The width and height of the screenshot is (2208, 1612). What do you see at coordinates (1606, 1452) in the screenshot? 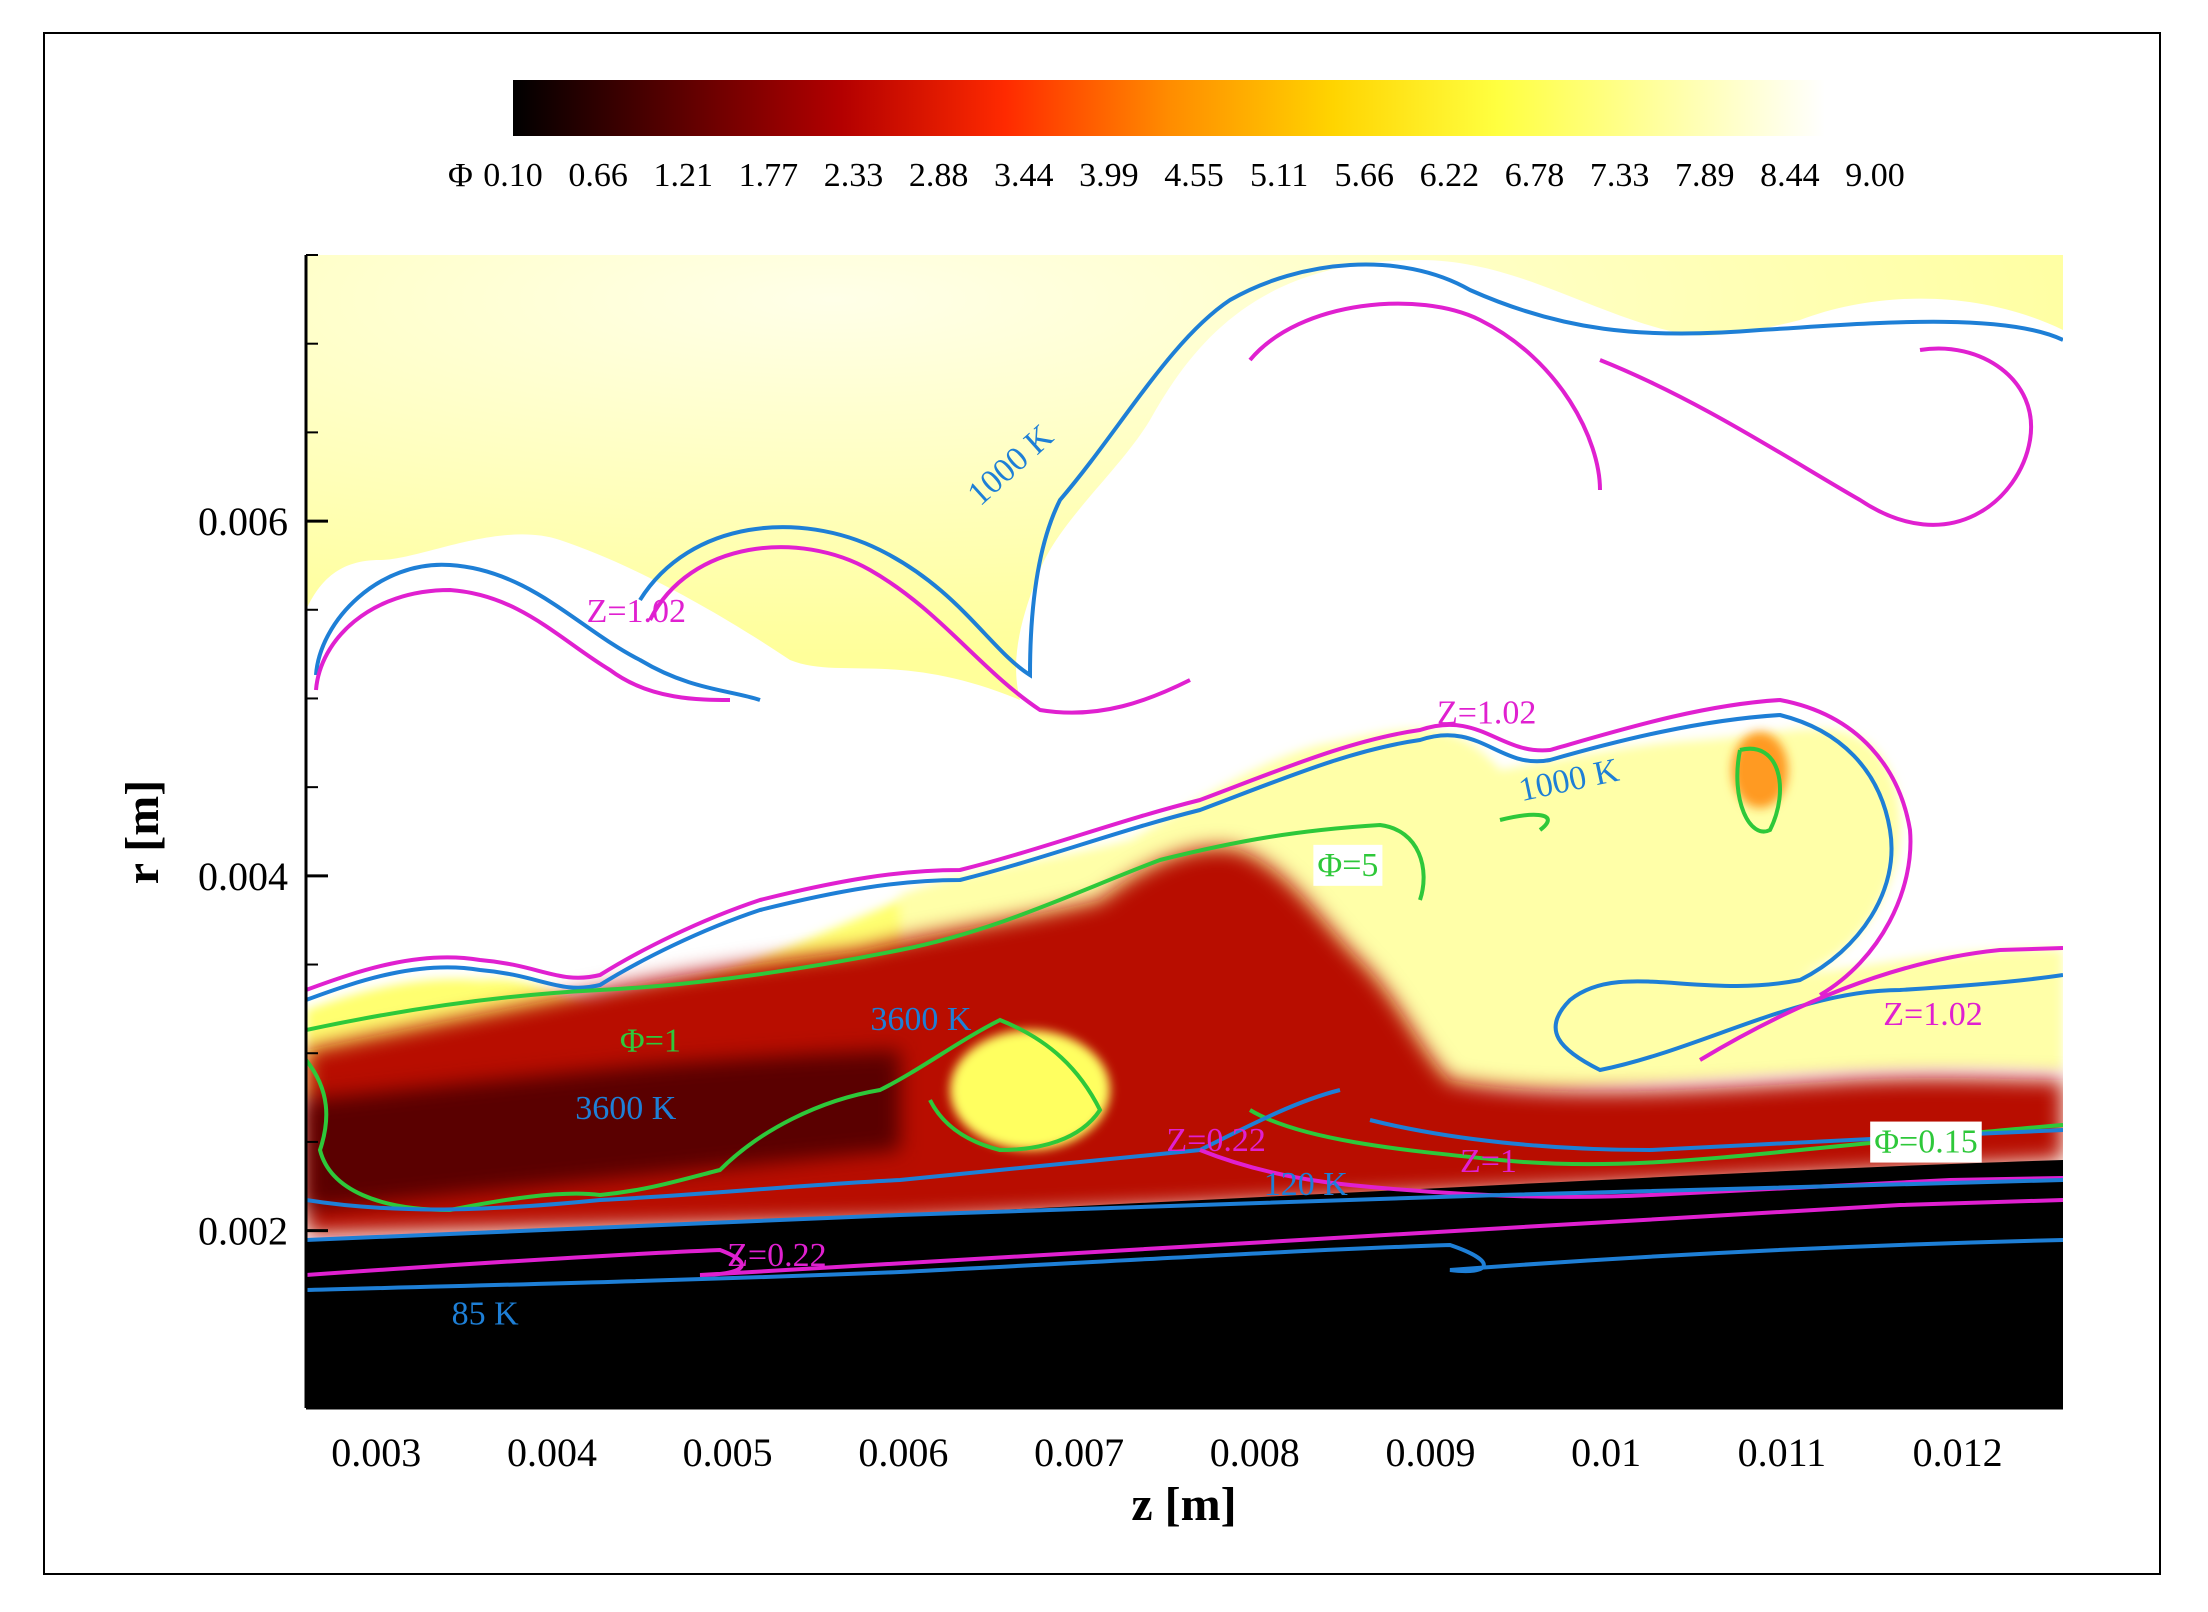
I see `x-tick-label: 0.01` at bounding box center [1606, 1452].